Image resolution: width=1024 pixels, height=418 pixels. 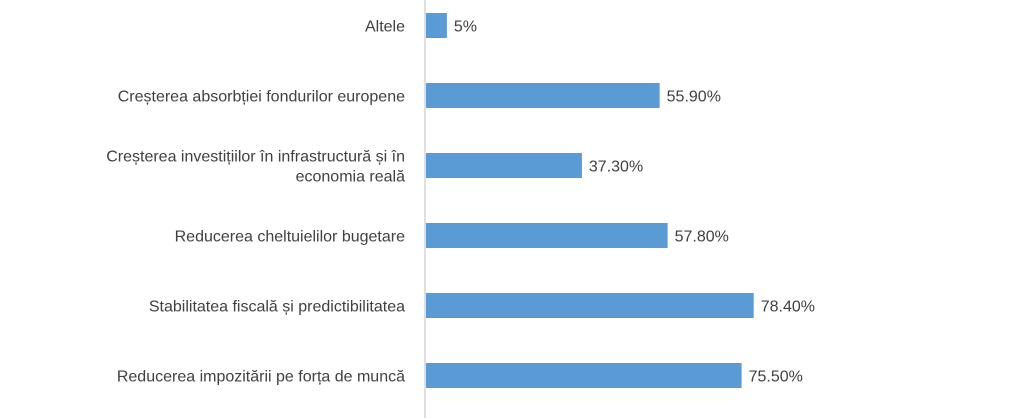 I want to click on category-label-0: Altele, so click(x=385, y=27).